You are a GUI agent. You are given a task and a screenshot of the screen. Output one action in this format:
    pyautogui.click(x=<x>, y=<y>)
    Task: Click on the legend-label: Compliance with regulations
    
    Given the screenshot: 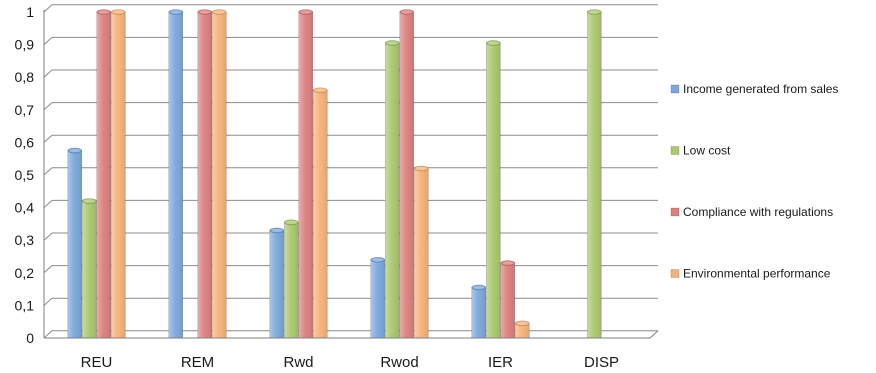 What is the action you would take?
    pyautogui.click(x=758, y=212)
    